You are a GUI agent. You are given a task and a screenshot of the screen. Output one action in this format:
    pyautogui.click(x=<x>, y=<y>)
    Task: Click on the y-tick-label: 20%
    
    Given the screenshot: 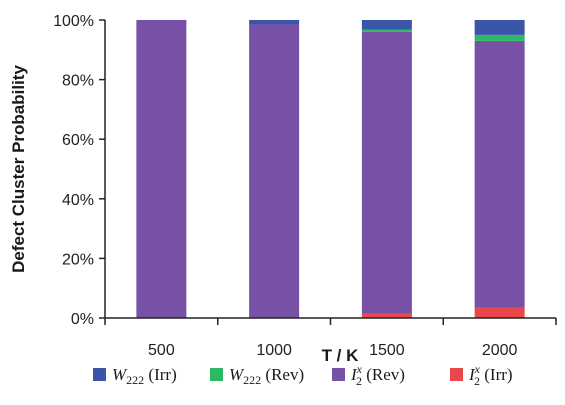 What is the action you would take?
    pyautogui.click(x=78, y=259)
    